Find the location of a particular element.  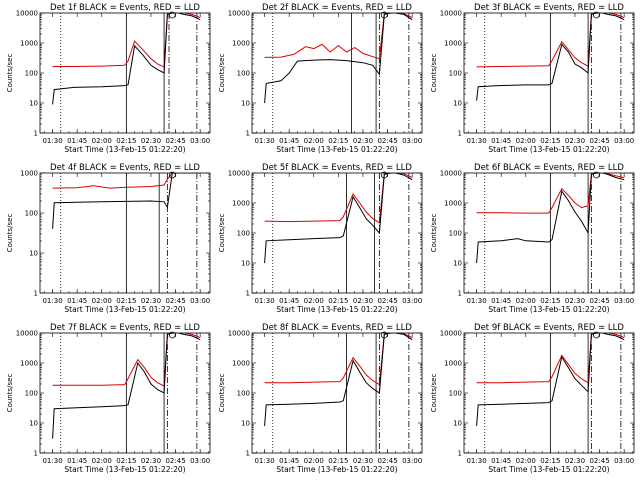

panel-title: Det 6f BLACK = Events, RED = LLD is located at coordinates (549, 168).